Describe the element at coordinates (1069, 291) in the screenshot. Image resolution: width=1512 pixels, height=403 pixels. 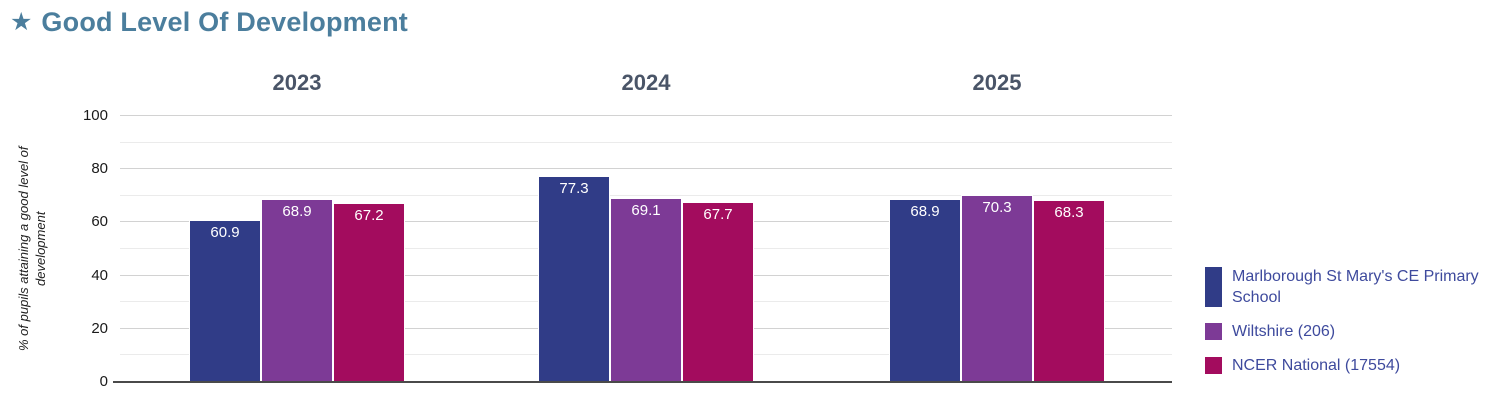
I see `bar-2025-national: 68.3` at that location.